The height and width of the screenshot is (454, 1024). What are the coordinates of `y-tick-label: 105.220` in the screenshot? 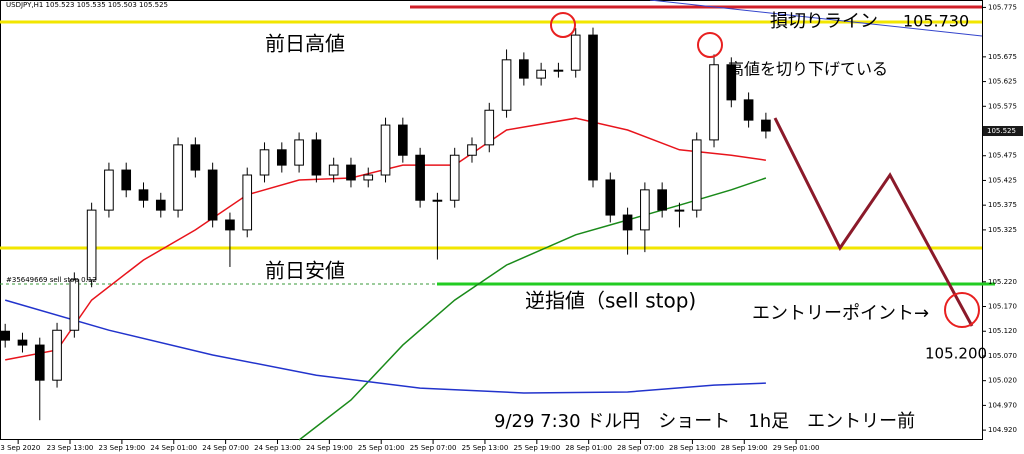 It's located at (1002, 282).